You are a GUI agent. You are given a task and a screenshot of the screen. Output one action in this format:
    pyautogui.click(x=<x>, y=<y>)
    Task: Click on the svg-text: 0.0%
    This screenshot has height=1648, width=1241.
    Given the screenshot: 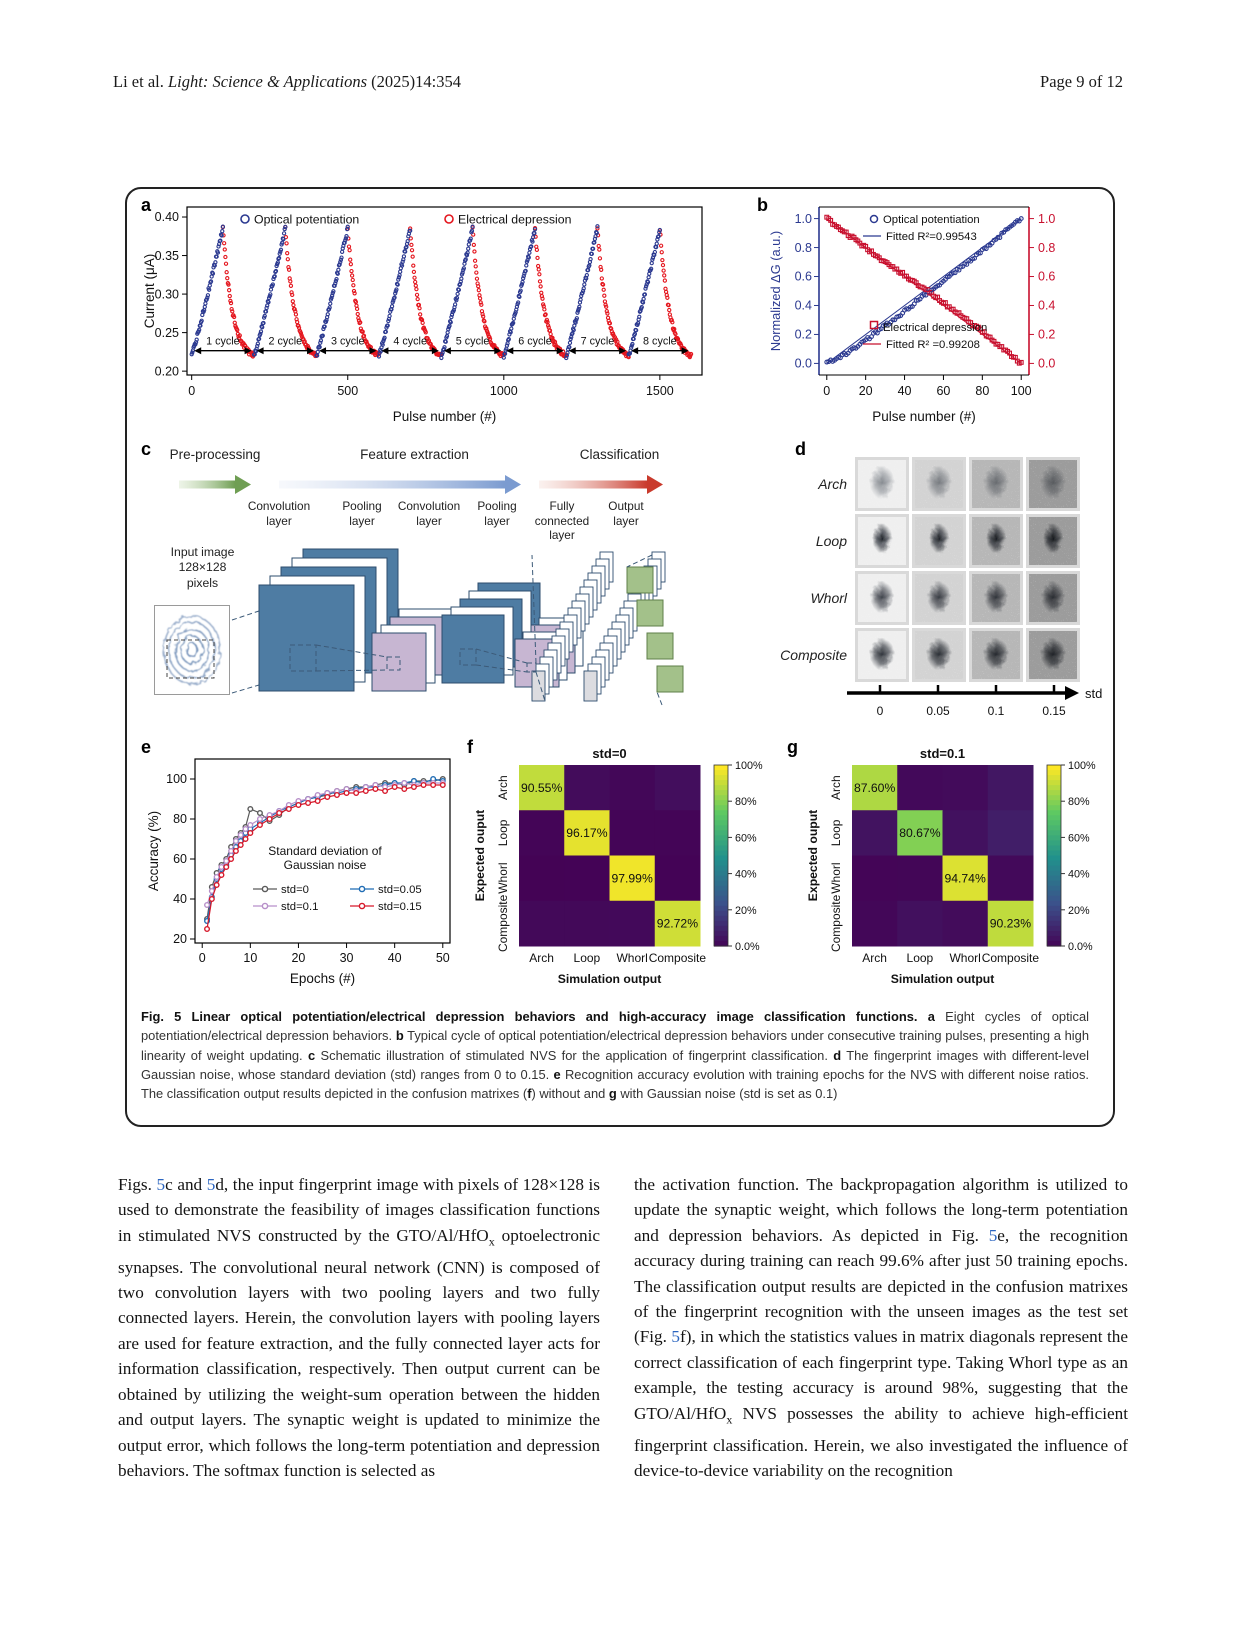 What is the action you would take?
    pyautogui.click(x=747, y=947)
    